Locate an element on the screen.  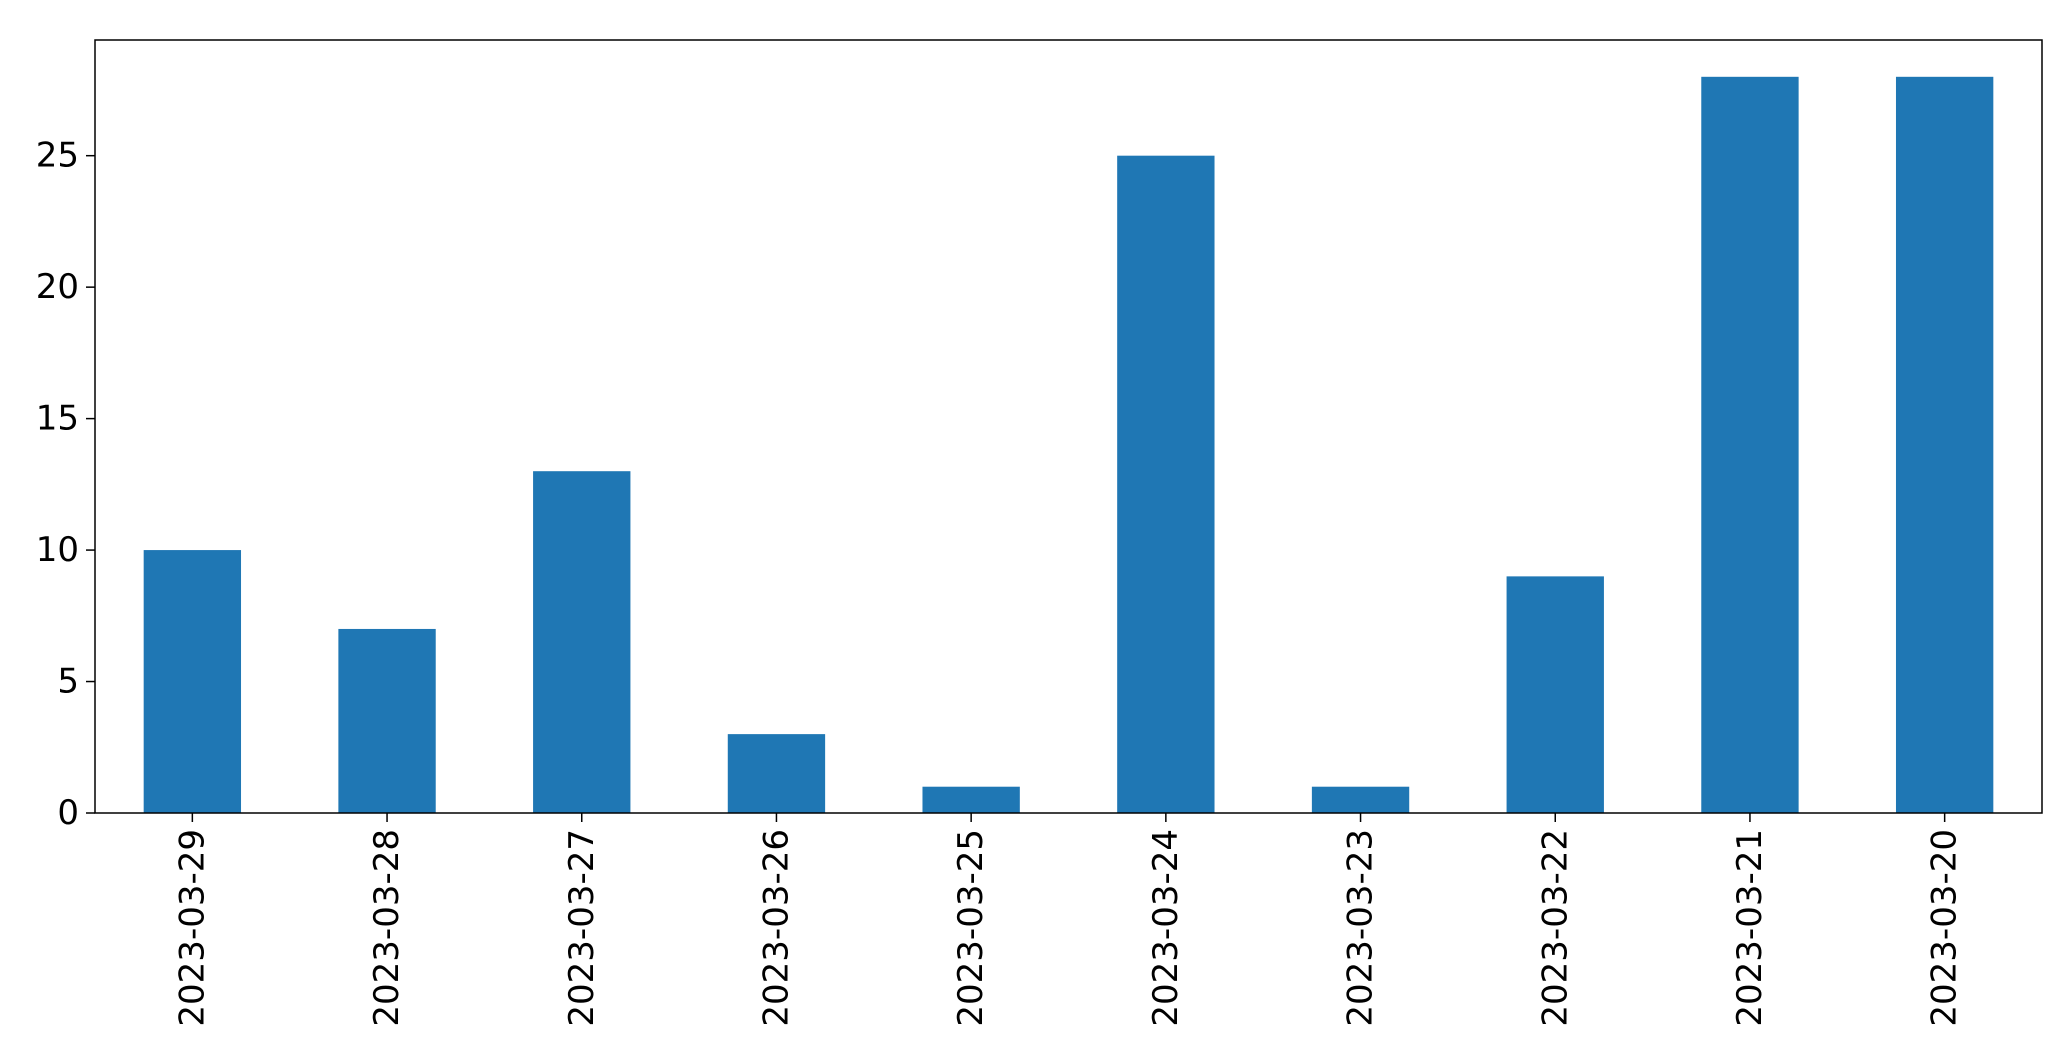
y-tick-label: 0 is located at coordinates (68, 813).